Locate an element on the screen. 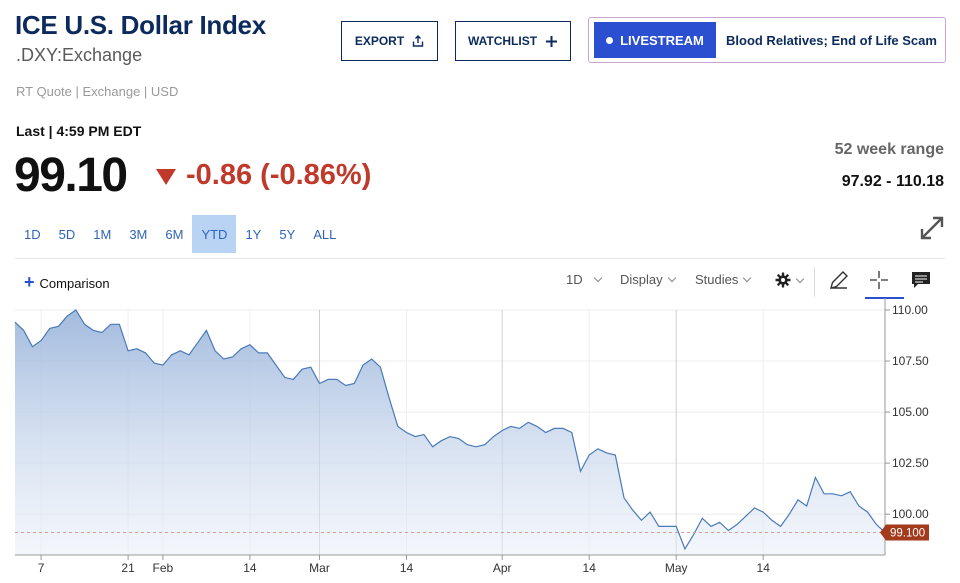  livestream-button: LIVESTREAM is located at coordinates (655, 40).